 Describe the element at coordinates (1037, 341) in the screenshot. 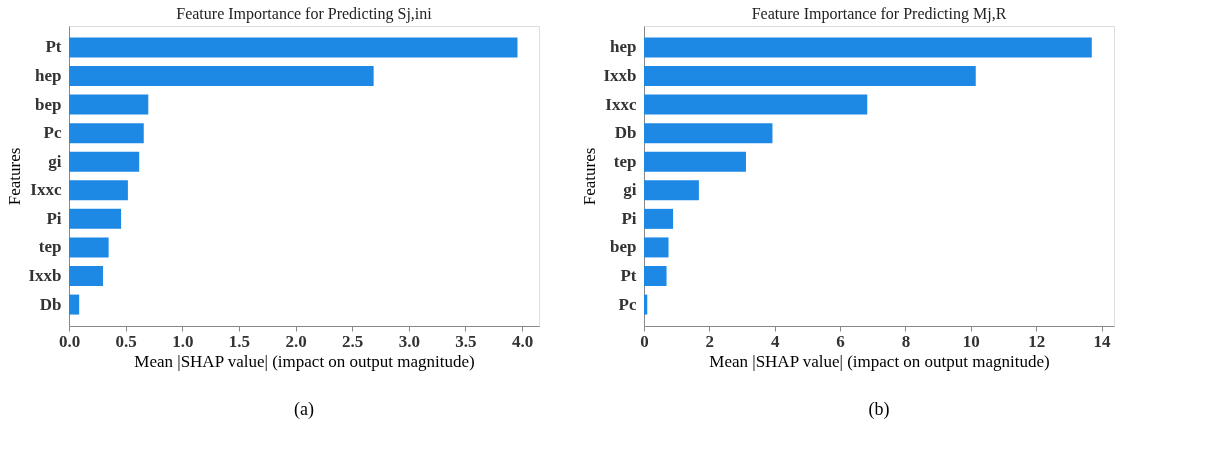

I see `x-tick-label: 12` at that location.